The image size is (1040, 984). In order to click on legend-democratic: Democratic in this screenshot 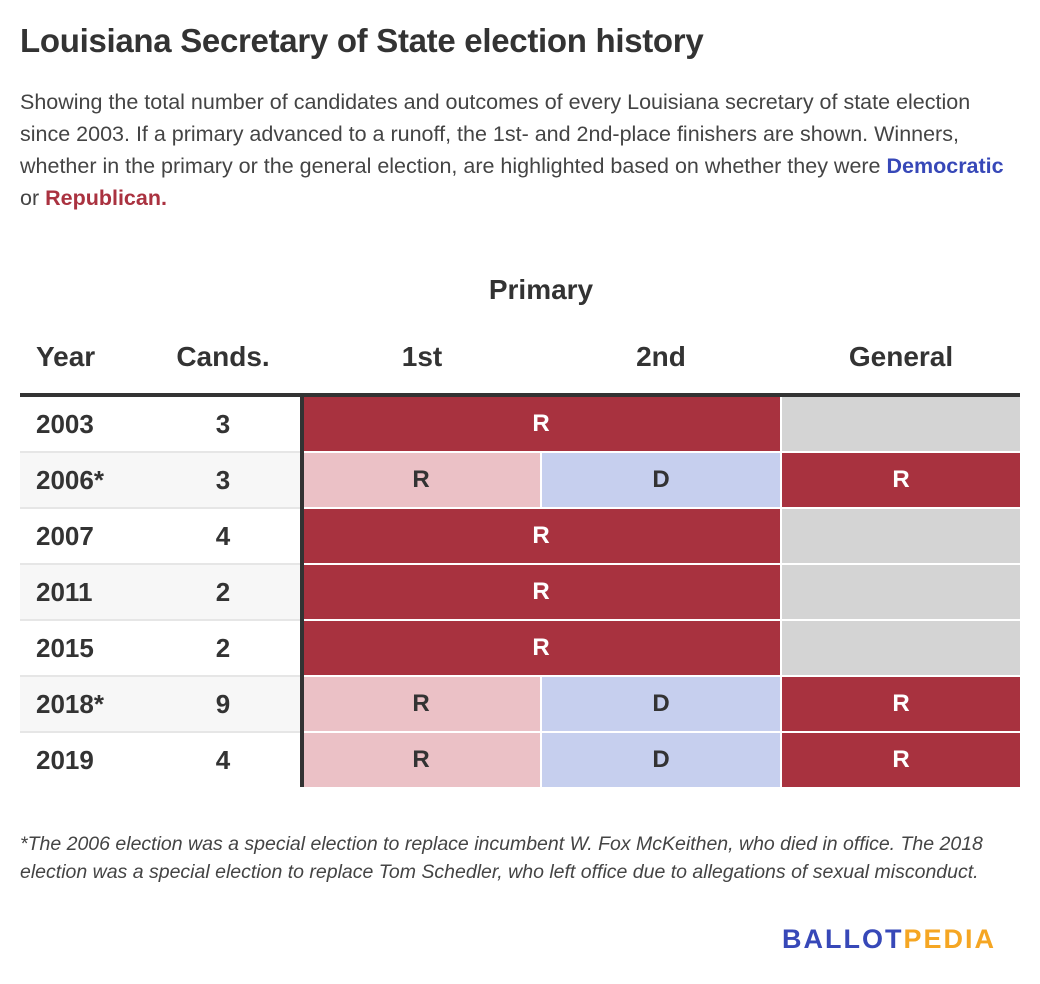, I will do `click(945, 166)`.